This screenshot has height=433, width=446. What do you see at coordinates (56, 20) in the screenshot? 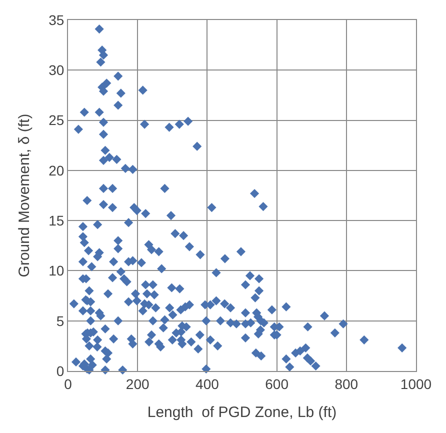
I see `y-tick-label: 35` at bounding box center [56, 20].